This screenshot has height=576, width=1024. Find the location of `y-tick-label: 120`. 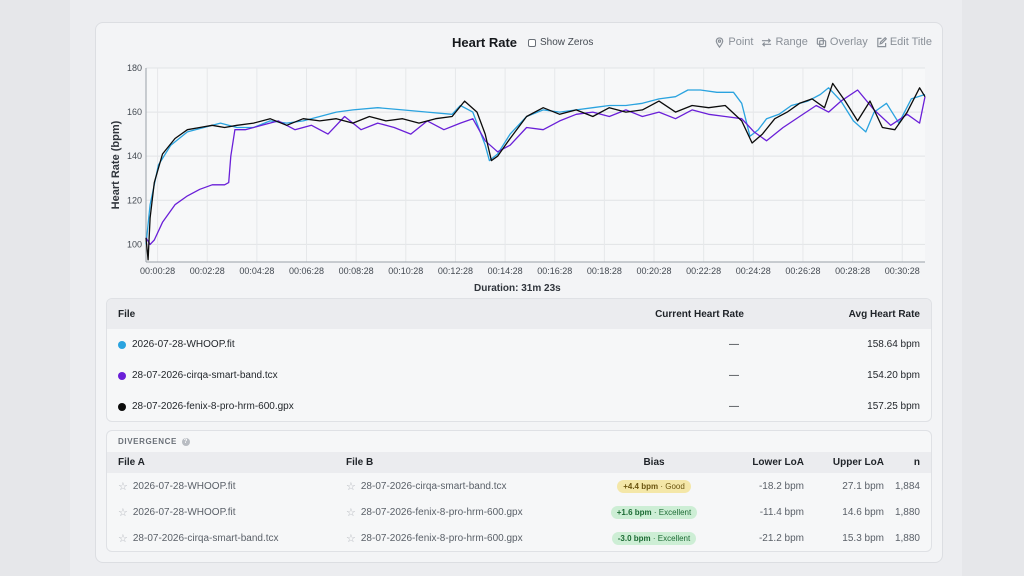

y-tick-label: 120 is located at coordinates (134, 200).